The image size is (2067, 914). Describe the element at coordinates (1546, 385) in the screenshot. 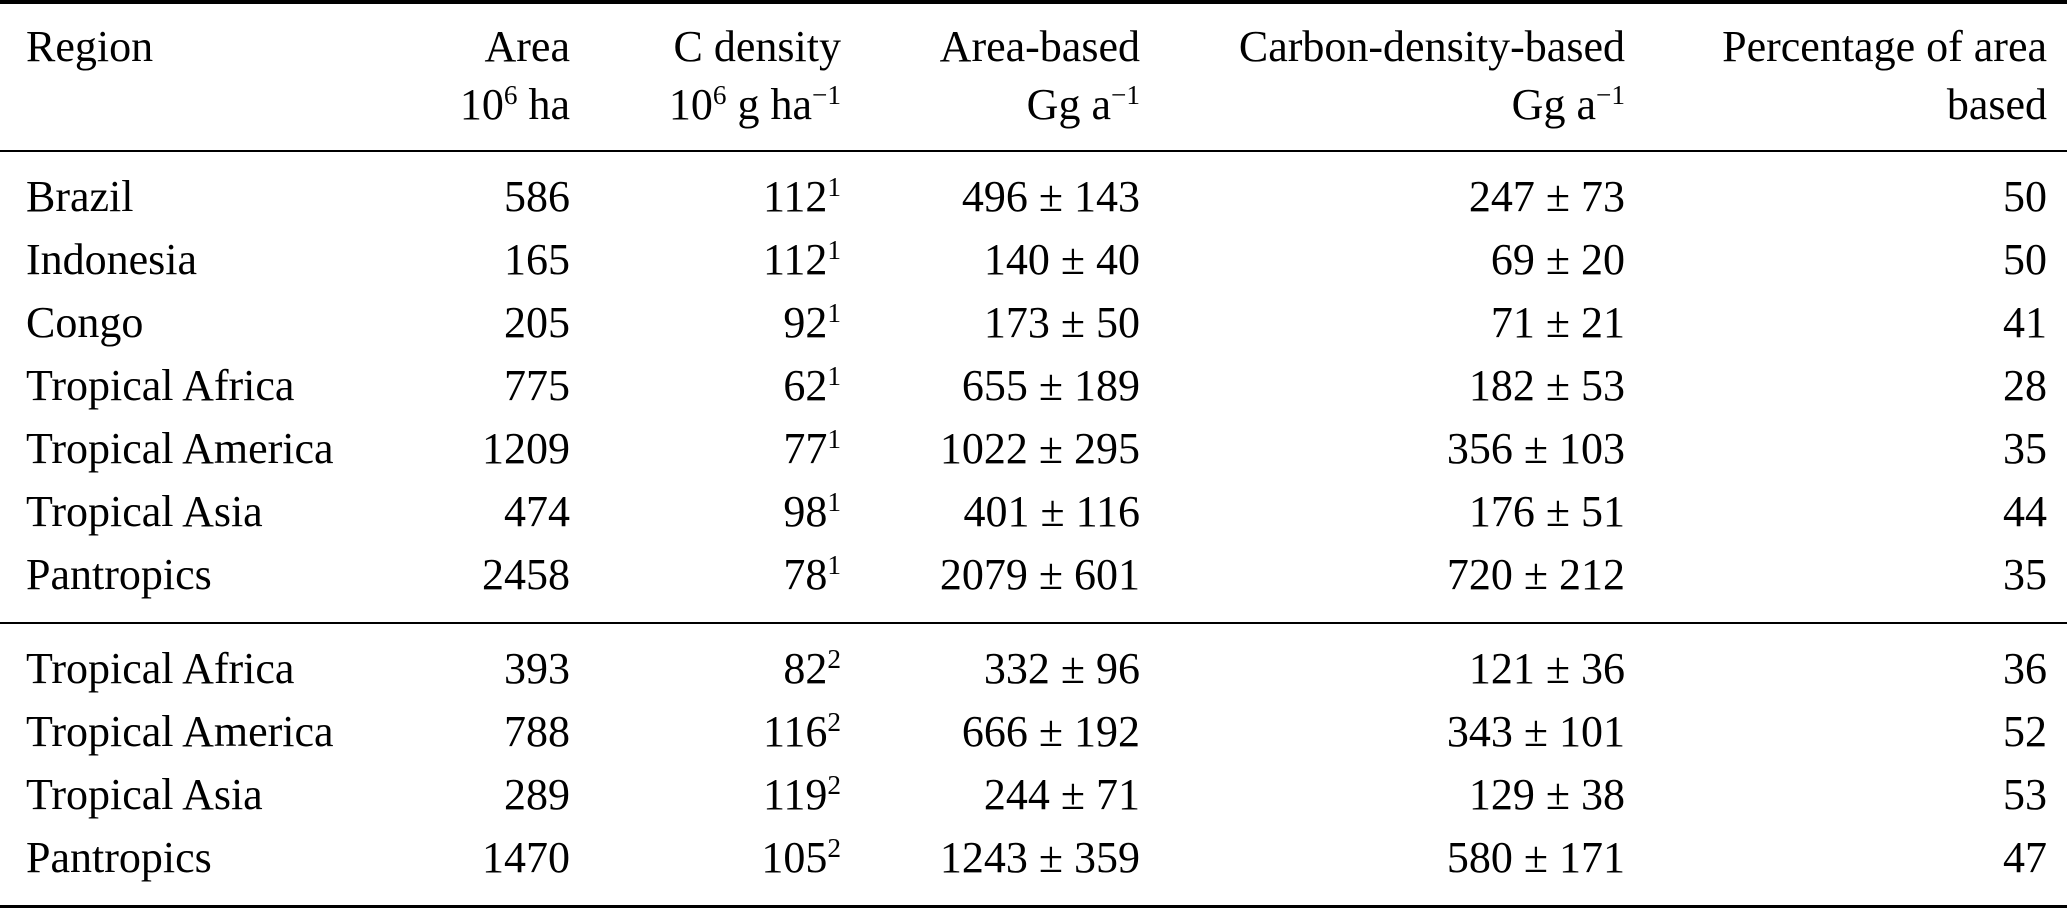

I see `cell-cd-based: 182 ± 53` at that location.